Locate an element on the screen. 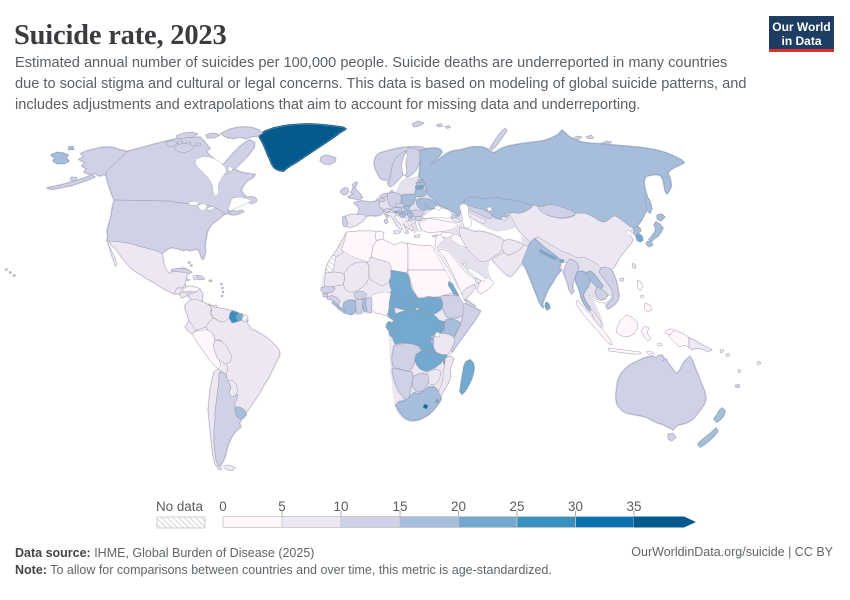  svg-text: 0 is located at coordinates (222, 506).